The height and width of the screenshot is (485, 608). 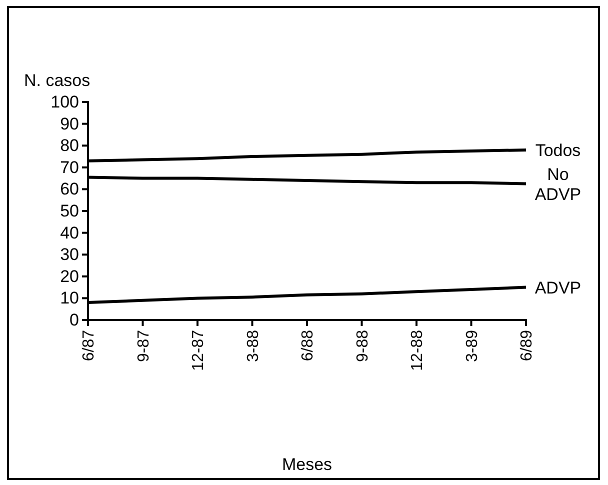 What do you see at coordinates (417, 350) in the screenshot?
I see `x-tick-label: 12-88` at bounding box center [417, 350].